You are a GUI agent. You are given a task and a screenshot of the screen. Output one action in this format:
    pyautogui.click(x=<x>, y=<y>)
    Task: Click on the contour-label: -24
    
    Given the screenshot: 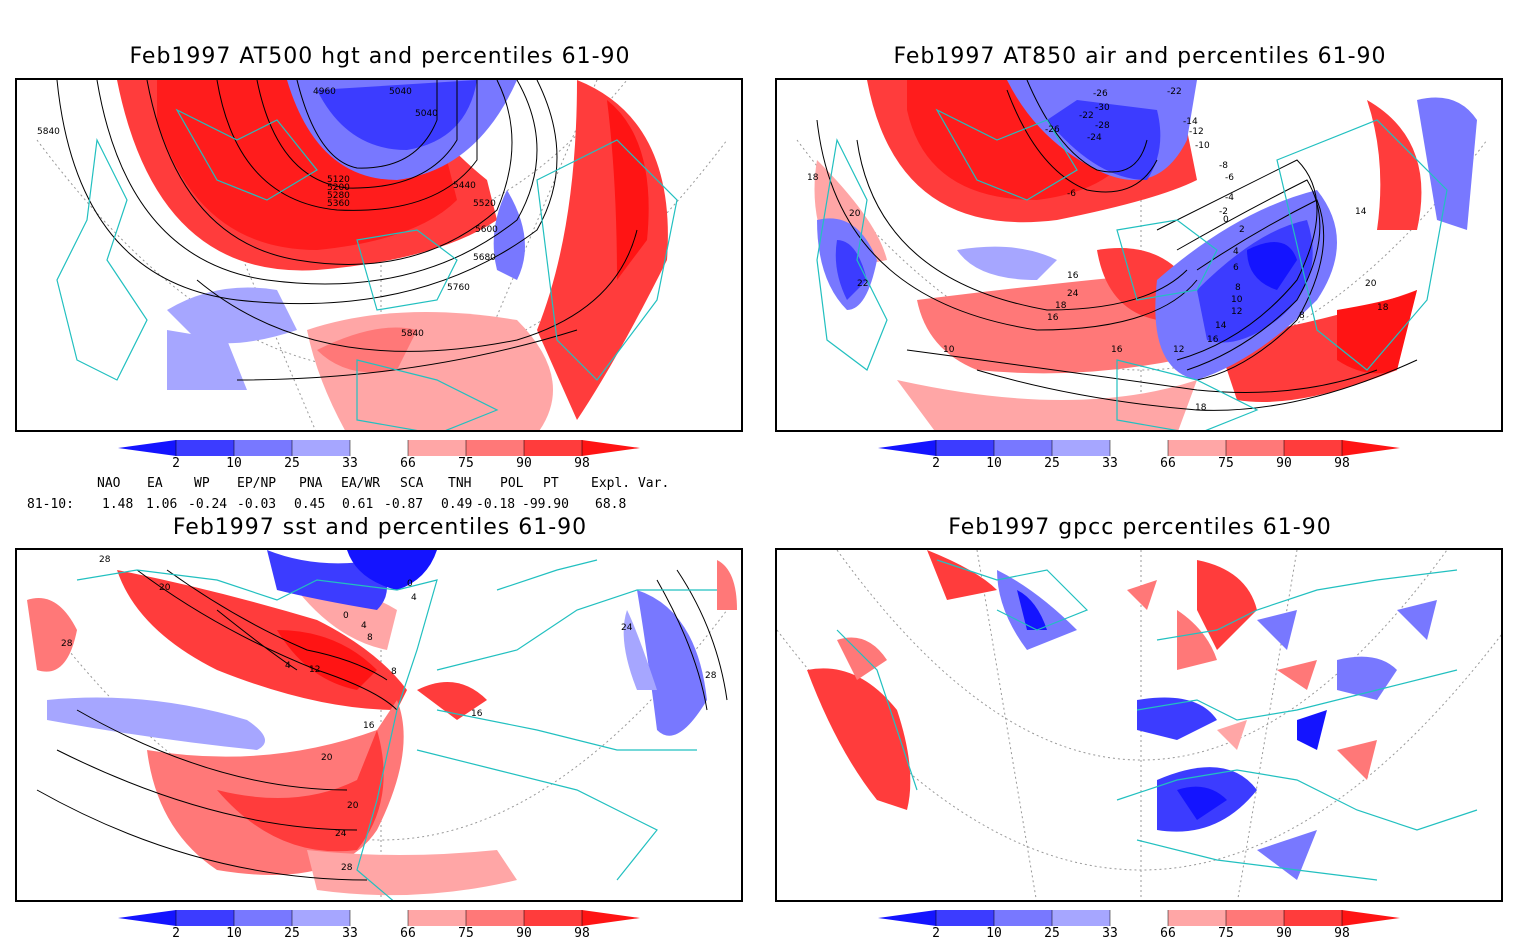 What is the action you would take?
    pyautogui.click(x=1094, y=138)
    